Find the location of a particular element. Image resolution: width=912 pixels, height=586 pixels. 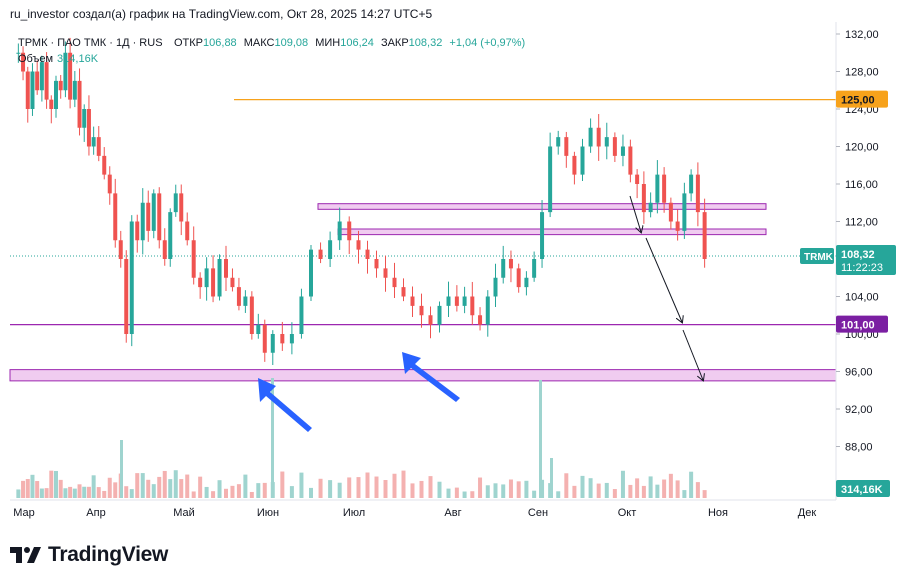

price-tag-101-bg is located at coordinates (862, 324).